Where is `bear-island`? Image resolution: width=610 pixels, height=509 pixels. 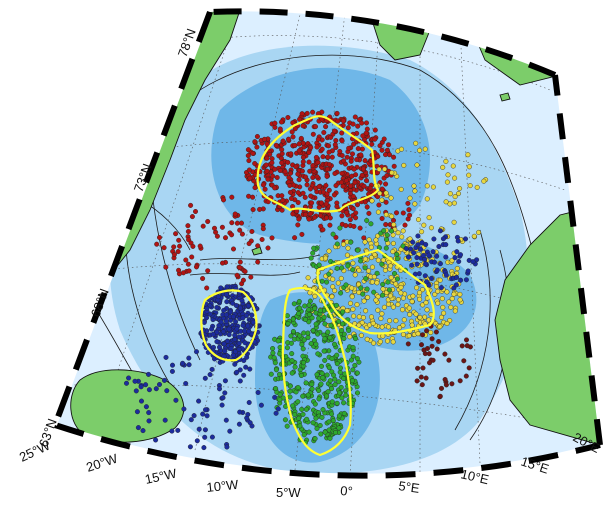
bear-island is located at coordinates (505, 97).